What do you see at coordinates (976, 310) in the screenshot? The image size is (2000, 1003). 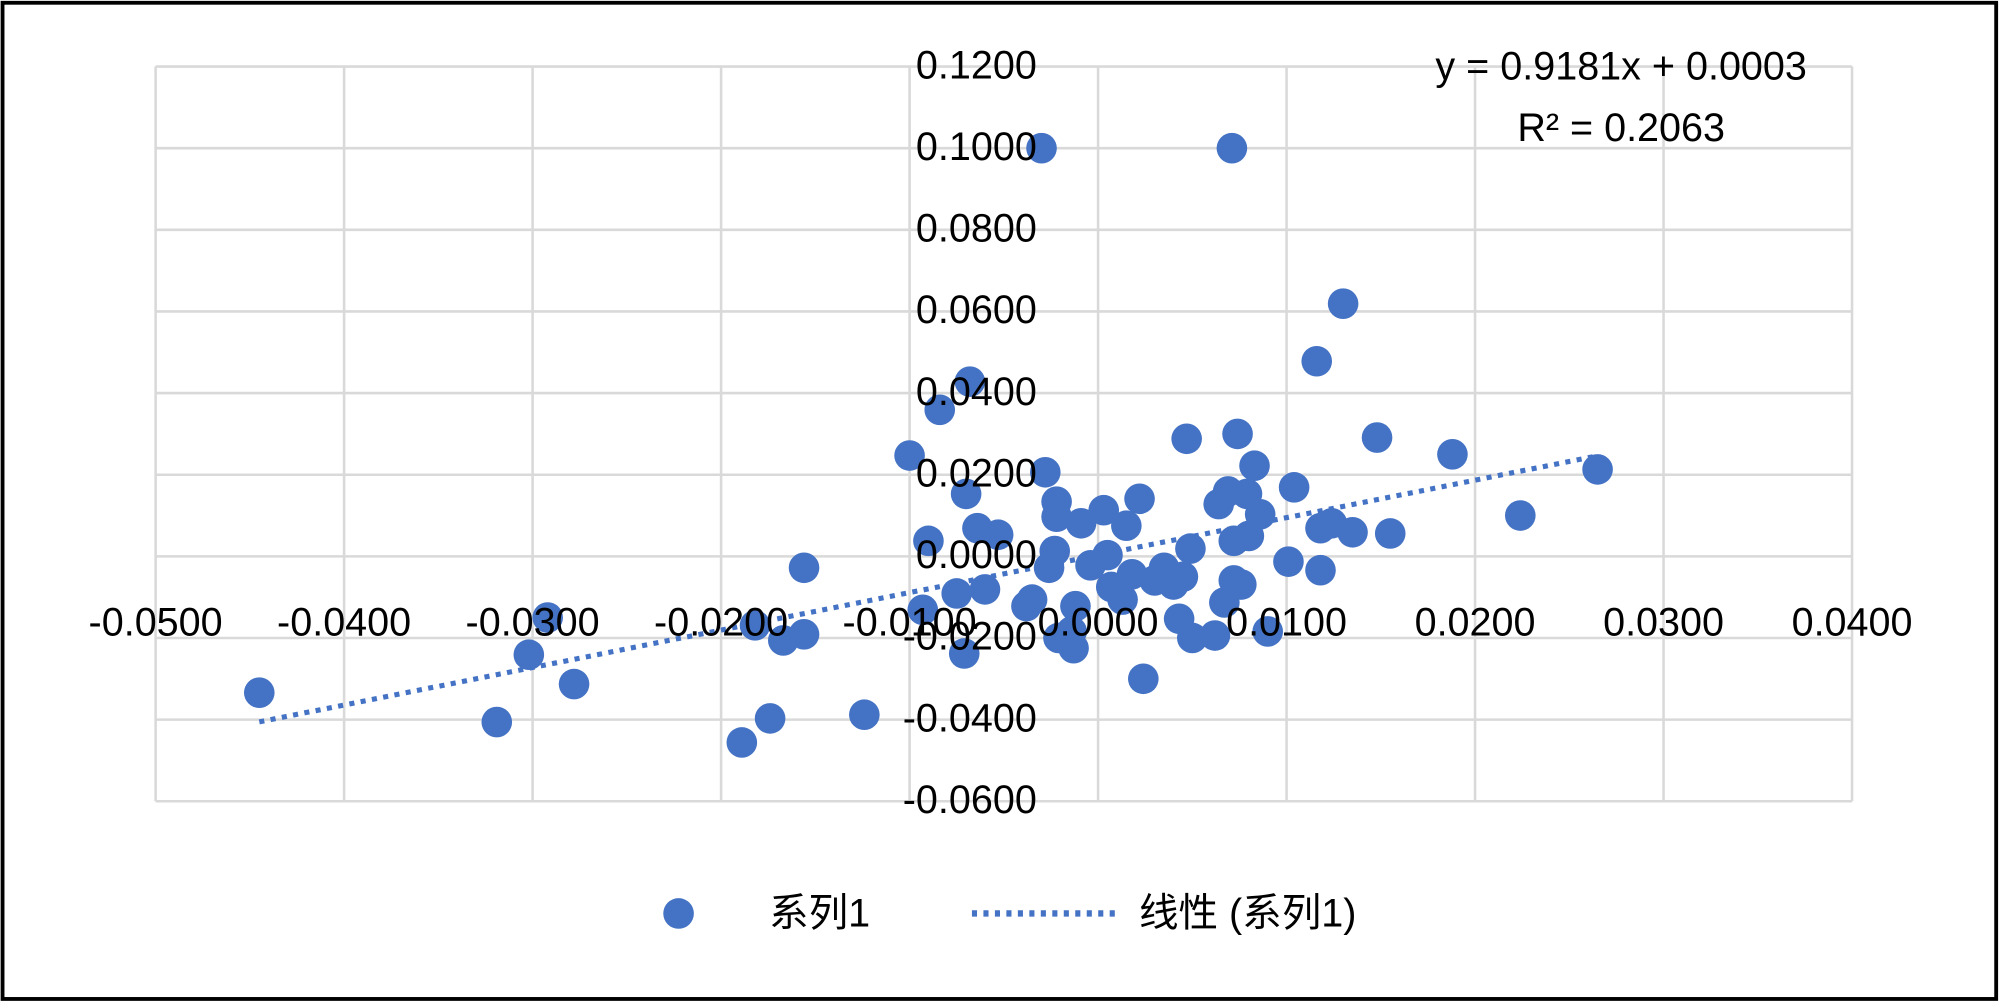 I see `y-tick-label: 0.0600` at bounding box center [976, 310].